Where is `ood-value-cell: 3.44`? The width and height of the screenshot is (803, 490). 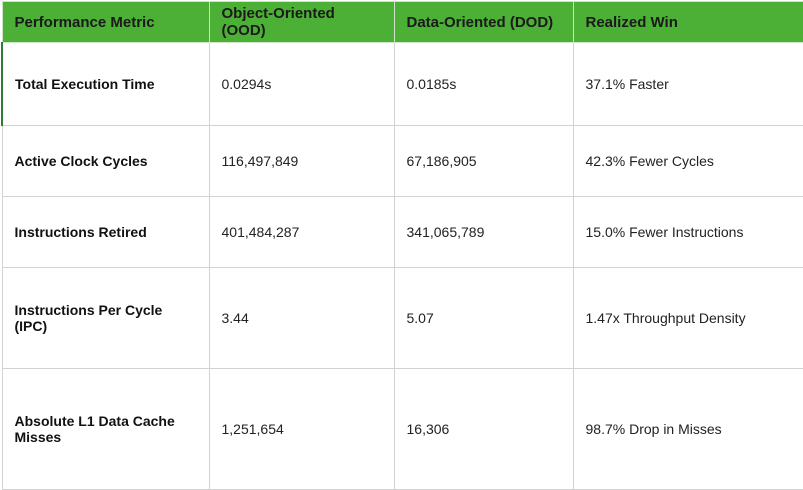
ood-value-cell: 3.44 is located at coordinates (301, 318).